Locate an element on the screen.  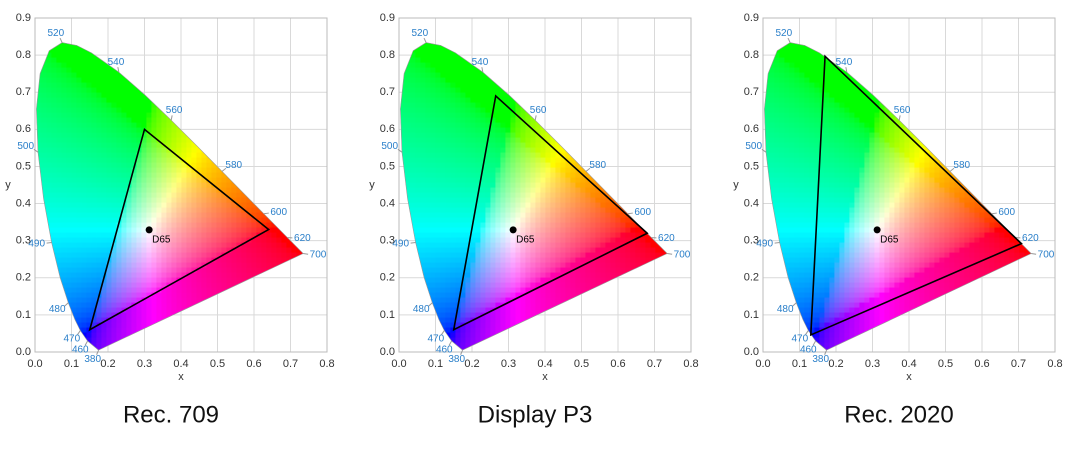
y-tick-label: 0.5 is located at coordinates (387, 166).